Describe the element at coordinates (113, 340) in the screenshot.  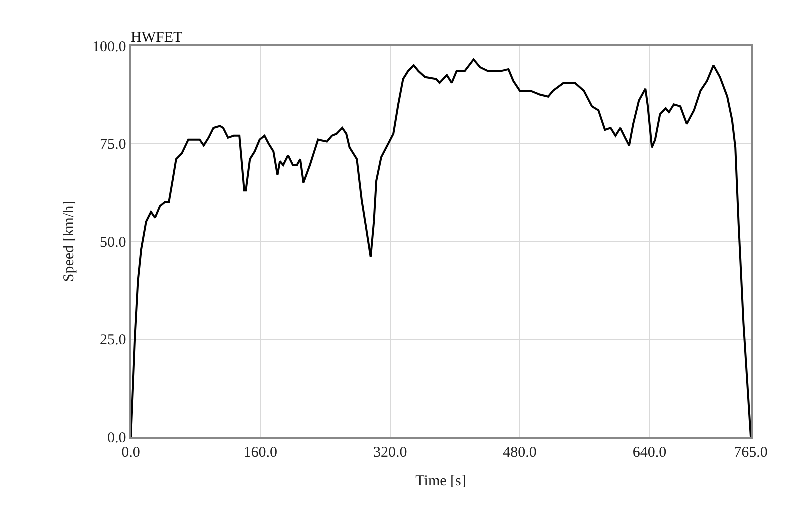
I see `y-tick-label: 25.0` at that location.